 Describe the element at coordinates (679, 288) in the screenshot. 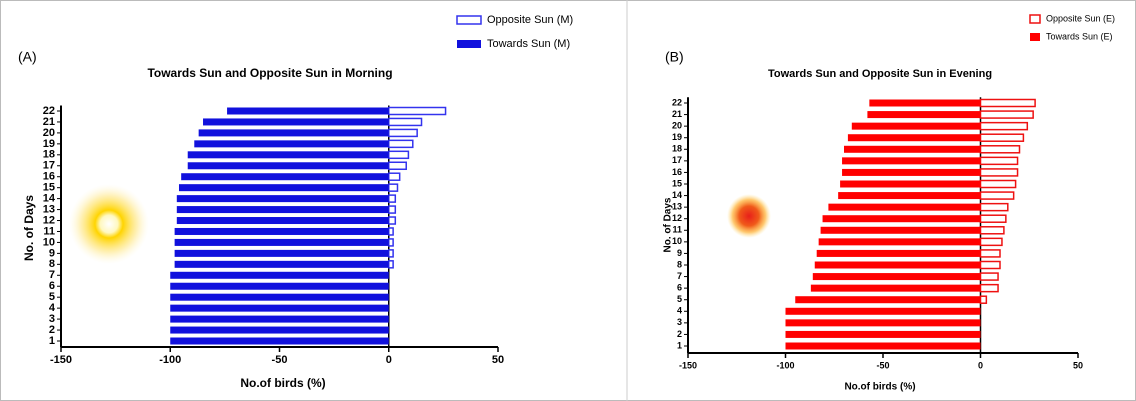

I see `y-tick-label: 6` at that location.